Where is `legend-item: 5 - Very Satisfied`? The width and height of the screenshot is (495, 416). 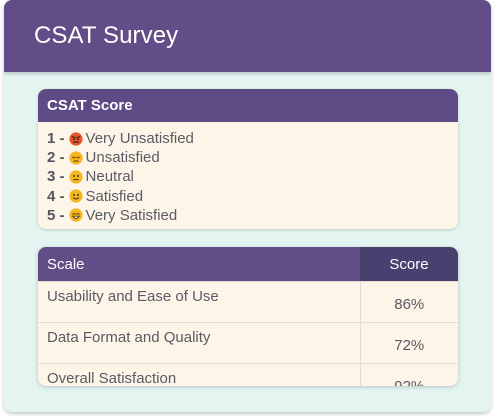 legend-item: 5 - Very Satisfied is located at coordinates (252, 215).